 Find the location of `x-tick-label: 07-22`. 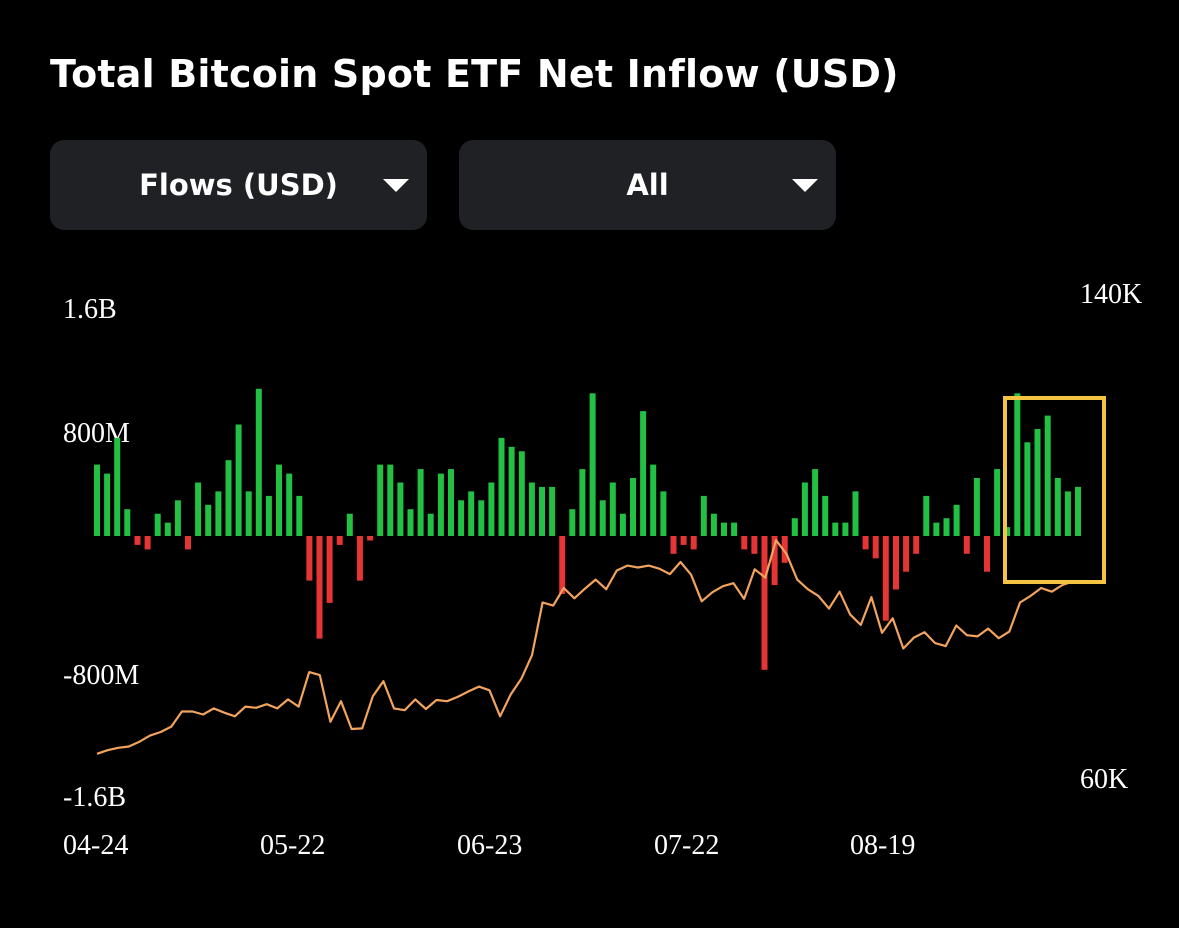

x-tick-label: 07-22 is located at coordinates (686, 845).